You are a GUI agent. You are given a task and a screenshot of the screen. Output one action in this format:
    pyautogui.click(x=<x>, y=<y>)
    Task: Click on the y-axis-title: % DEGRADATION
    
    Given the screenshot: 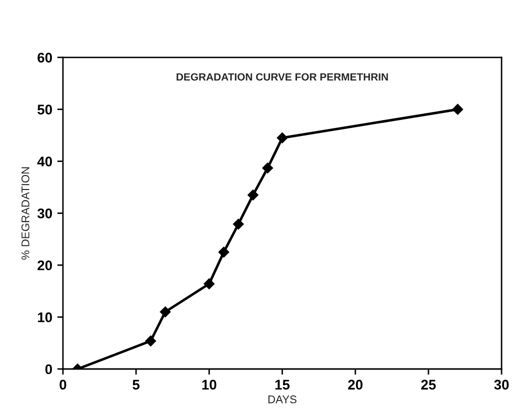 What is the action you would take?
    pyautogui.click(x=25, y=213)
    